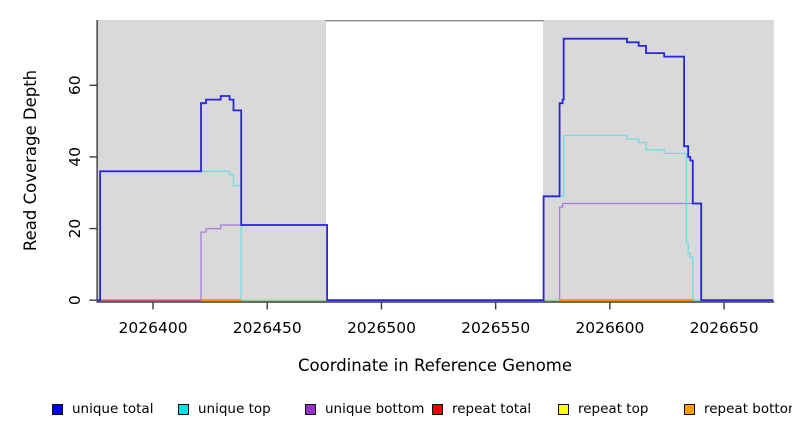  Describe the element at coordinates (689, 409) in the screenshot. I see `legend-swatch-repeat-bottom` at that location.